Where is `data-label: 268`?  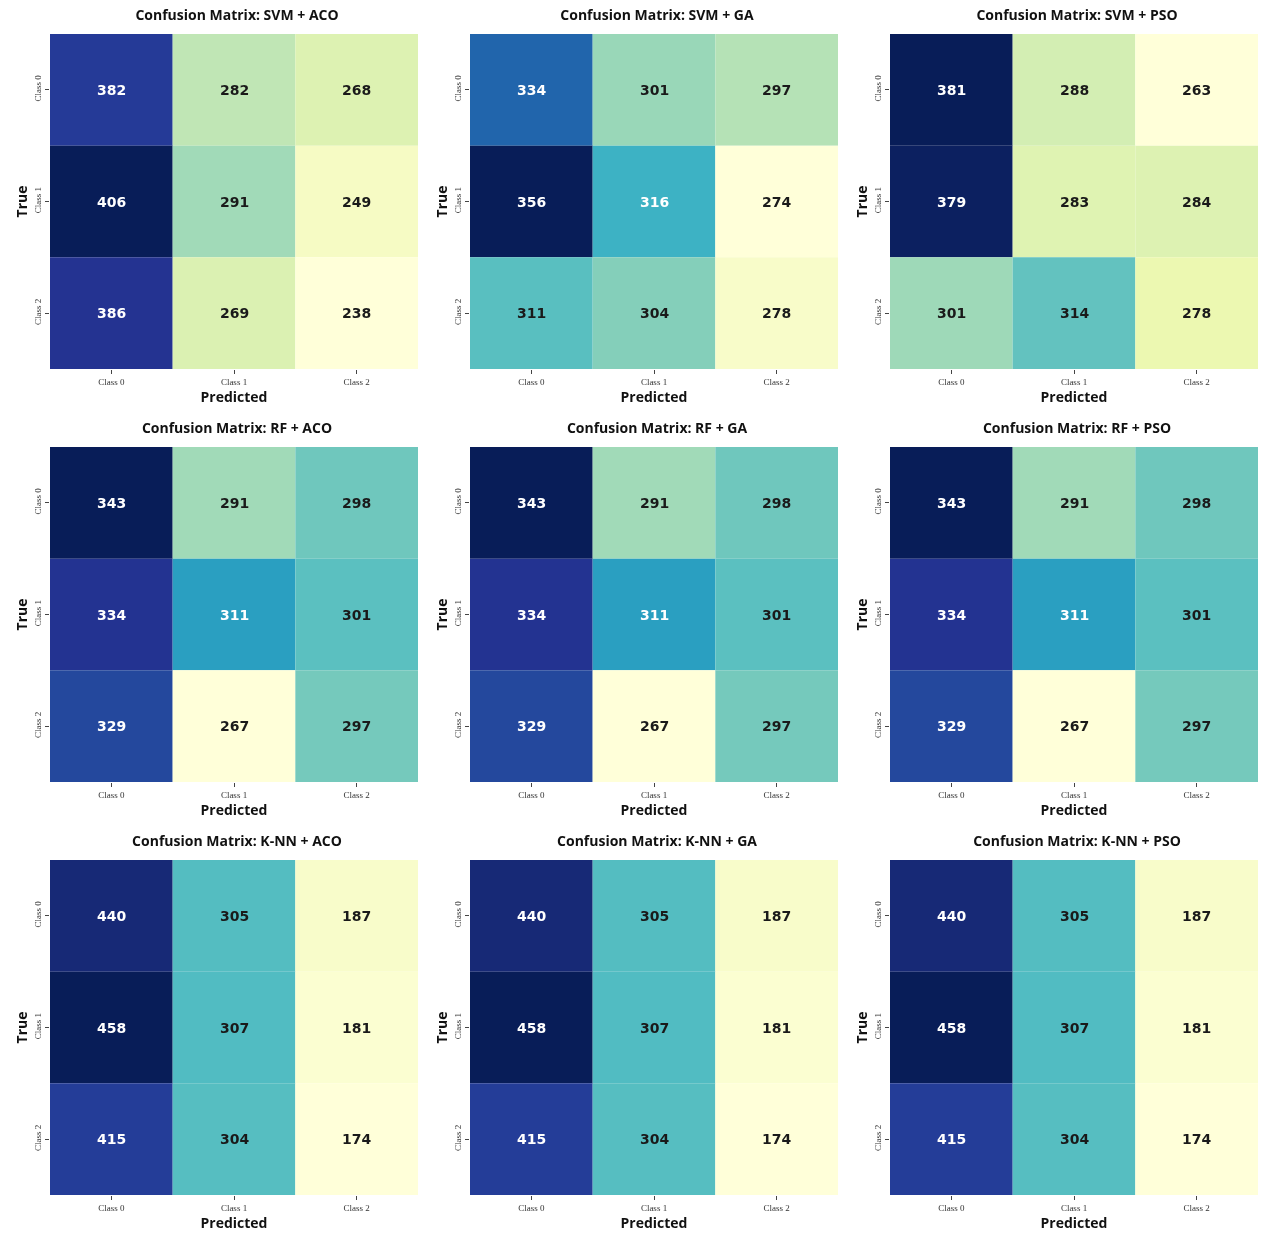
data-label: 268 is located at coordinates (357, 90).